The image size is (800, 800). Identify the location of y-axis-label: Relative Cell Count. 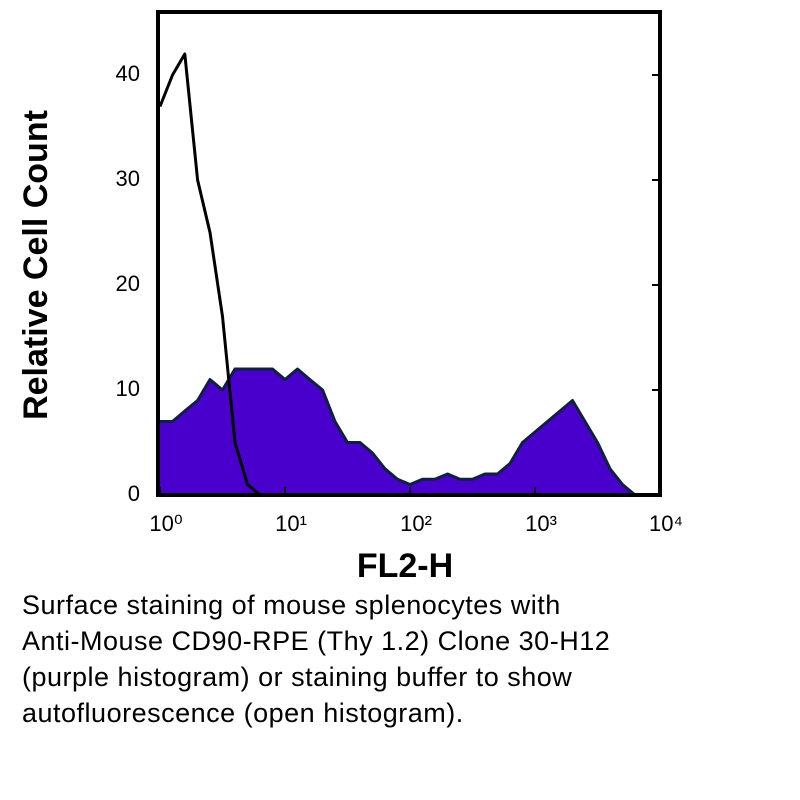
(36, 265).